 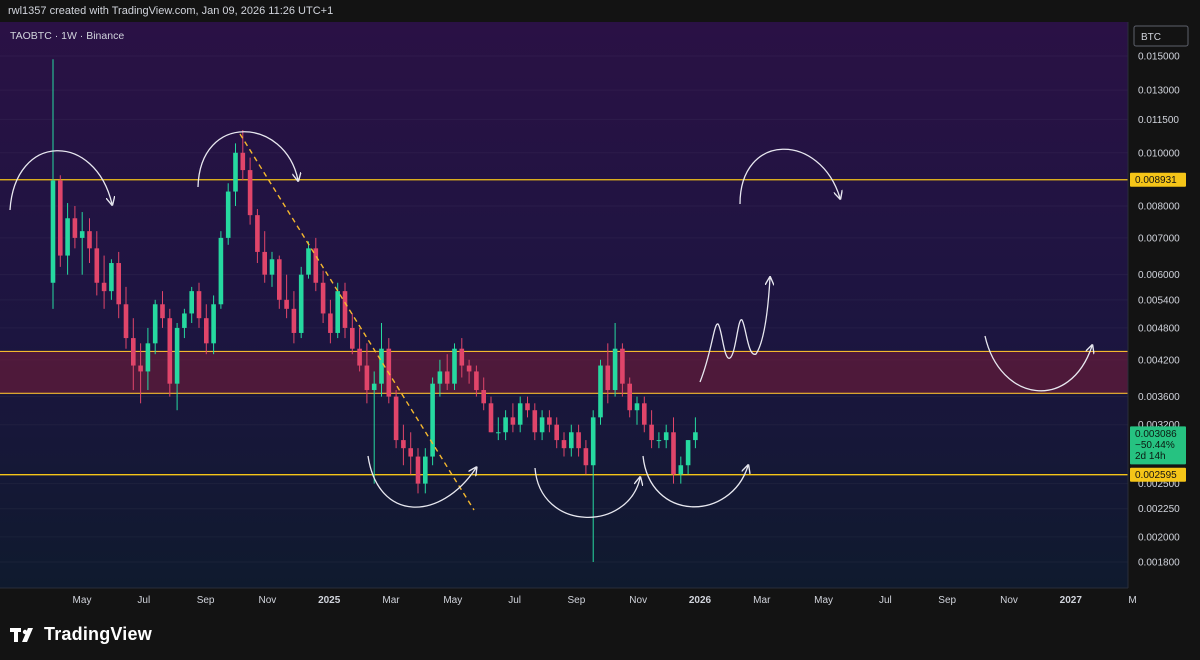 What do you see at coordinates (357, 322) in the screenshot?
I see `descending-trendline` at bounding box center [357, 322].